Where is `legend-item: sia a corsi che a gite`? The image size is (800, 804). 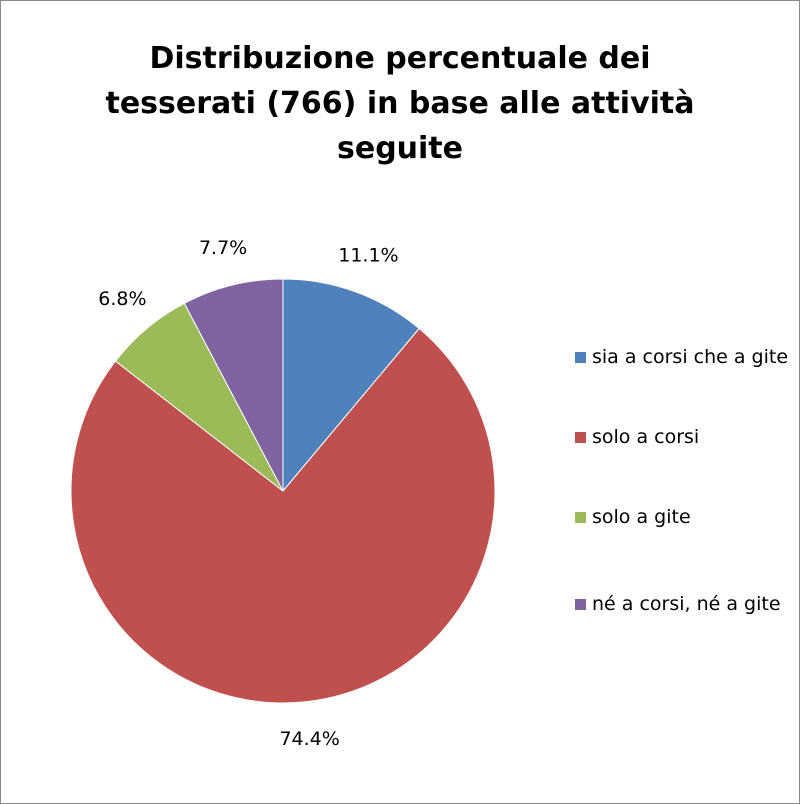 legend-item: sia a corsi che a gite is located at coordinates (682, 357).